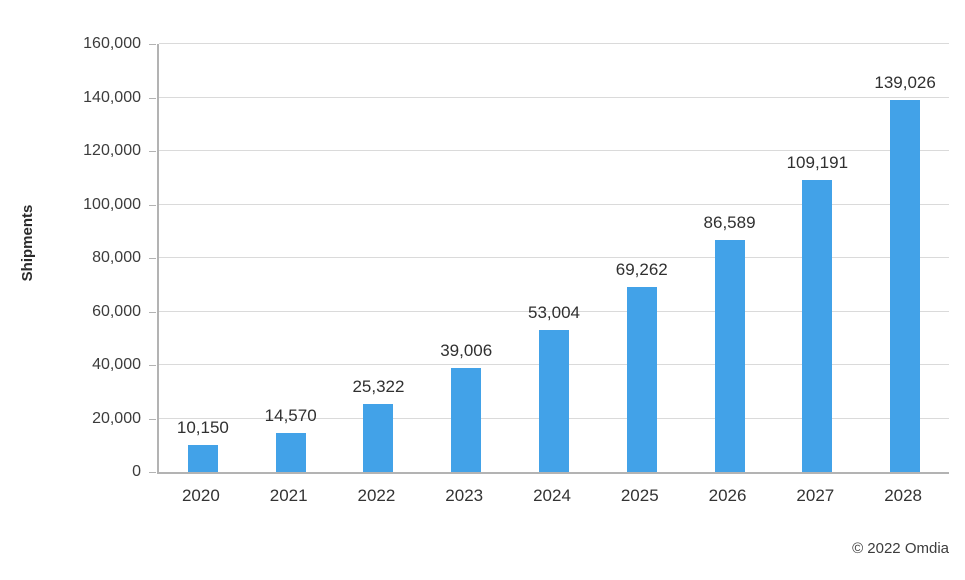  I want to click on bar-2020, so click(202, 458).